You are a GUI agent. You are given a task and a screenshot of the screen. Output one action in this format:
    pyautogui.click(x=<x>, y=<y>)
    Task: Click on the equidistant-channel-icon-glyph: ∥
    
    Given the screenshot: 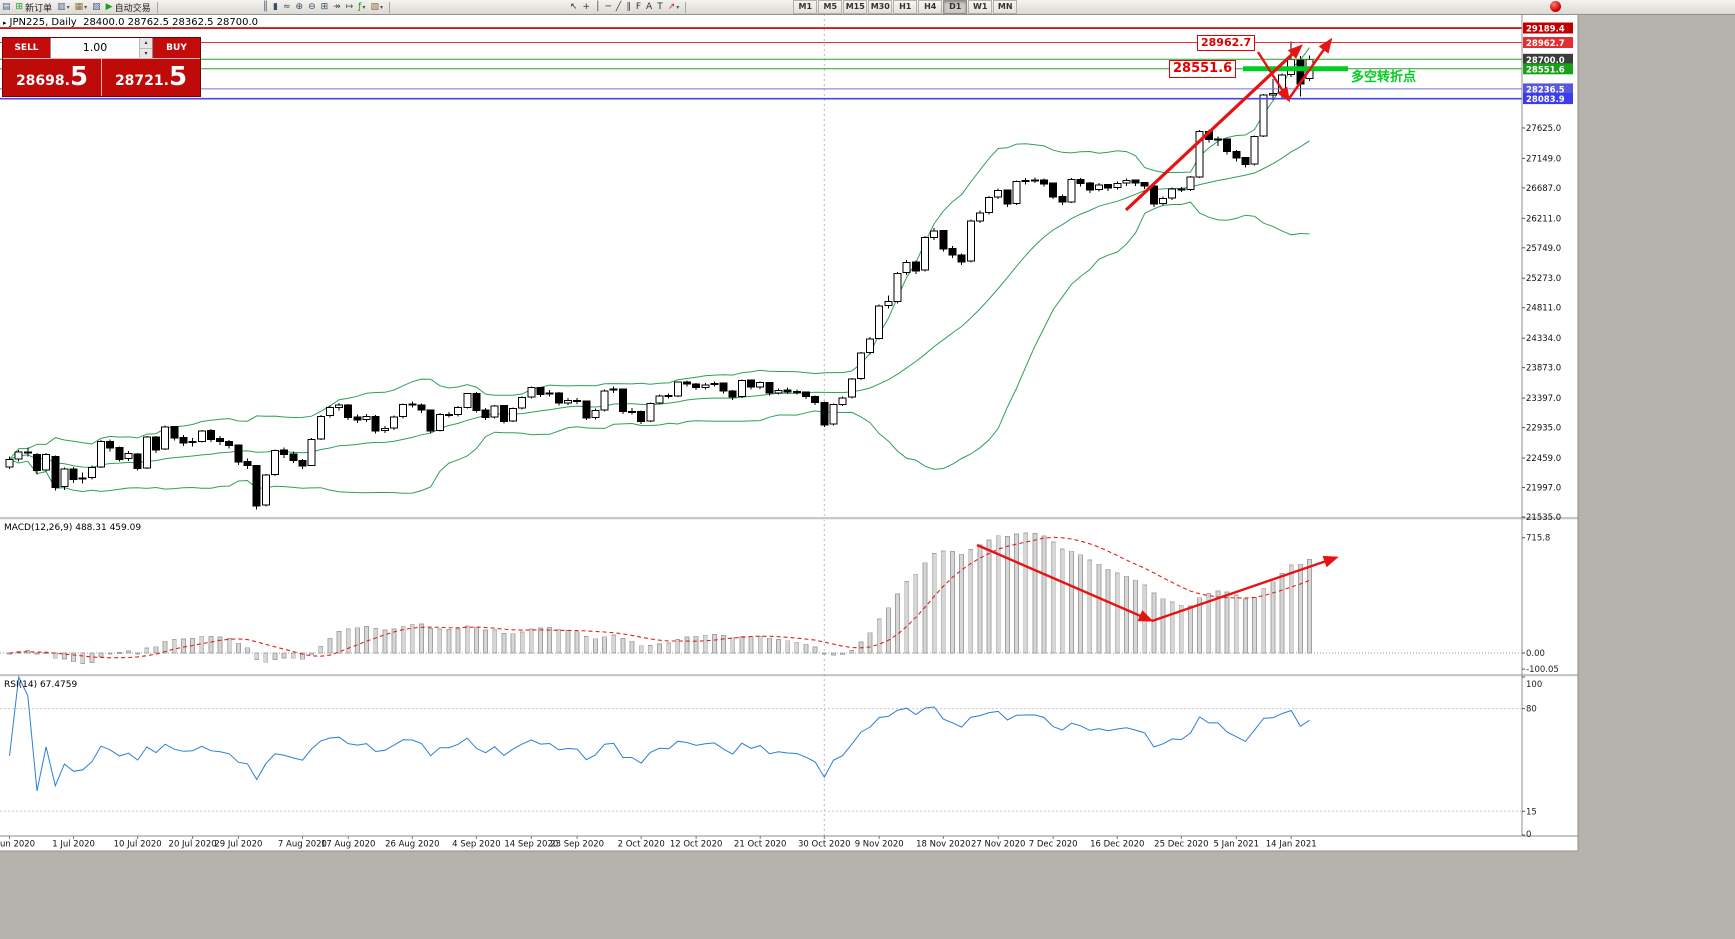 What is the action you would take?
    pyautogui.click(x=628, y=7)
    